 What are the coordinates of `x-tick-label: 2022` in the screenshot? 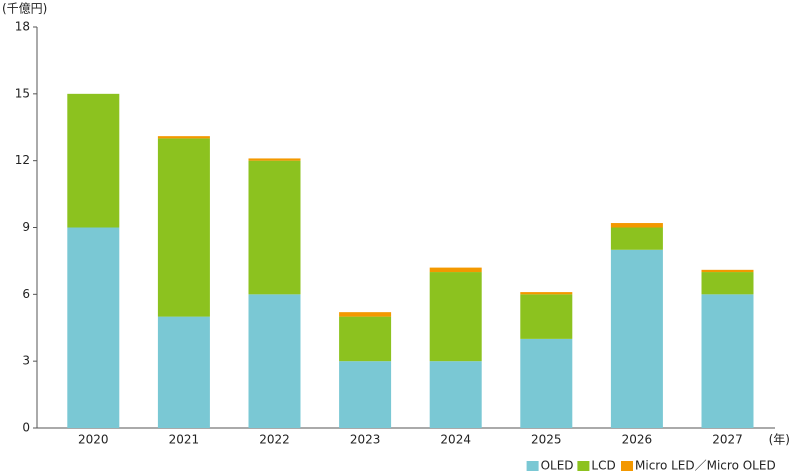 It's located at (274, 440).